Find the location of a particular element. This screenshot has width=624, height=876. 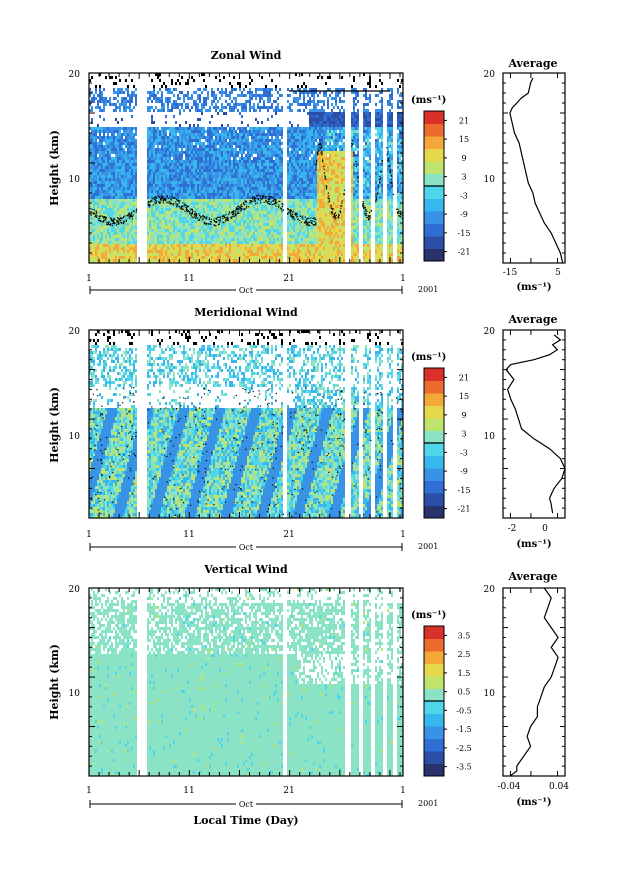

zonal-average-xlabel: (ms⁻¹) is located at coordinates (533, 287).